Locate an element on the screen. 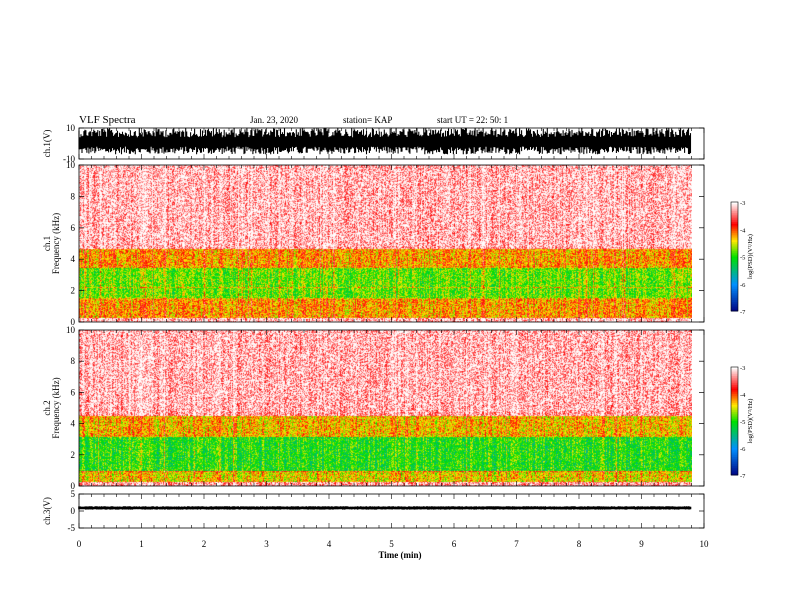  y-axis-label: ch.1(V) is located at coordinates (47, 144).